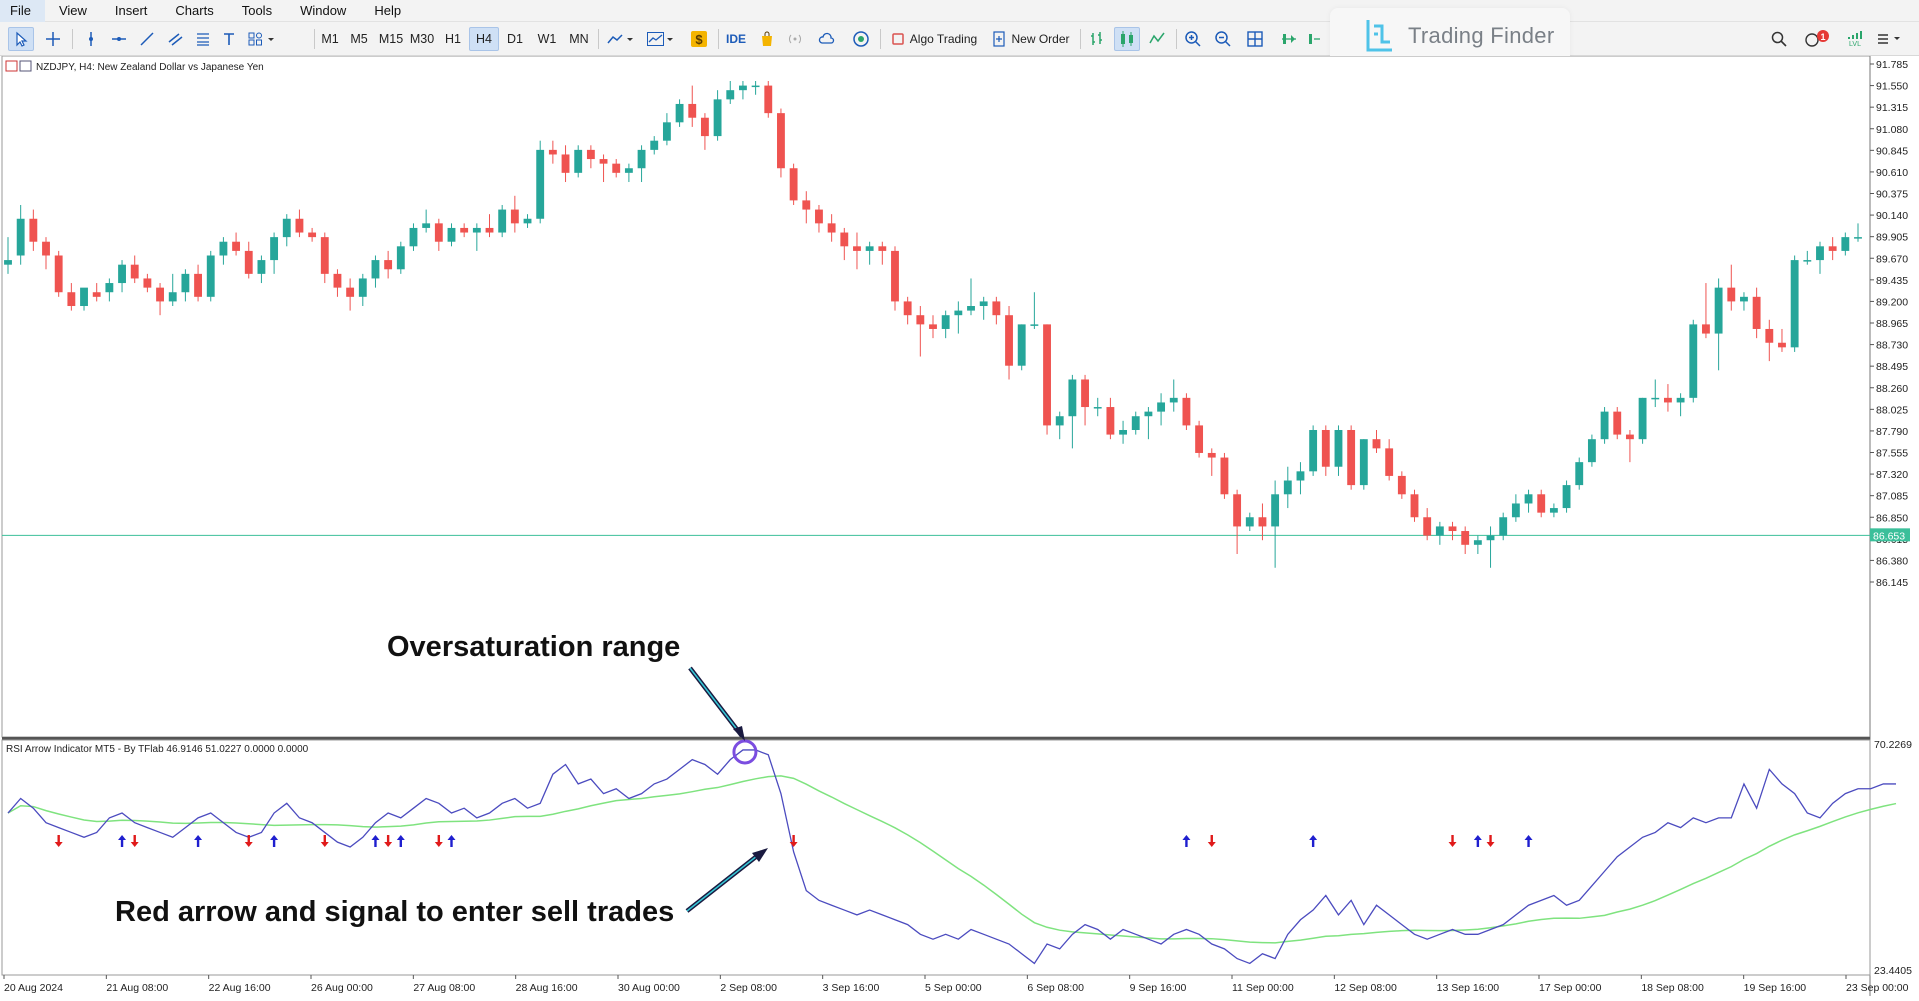 This screenshot has width=1919, height=1001. I want to click on new-order-button: New Order, so click(1031, 39).